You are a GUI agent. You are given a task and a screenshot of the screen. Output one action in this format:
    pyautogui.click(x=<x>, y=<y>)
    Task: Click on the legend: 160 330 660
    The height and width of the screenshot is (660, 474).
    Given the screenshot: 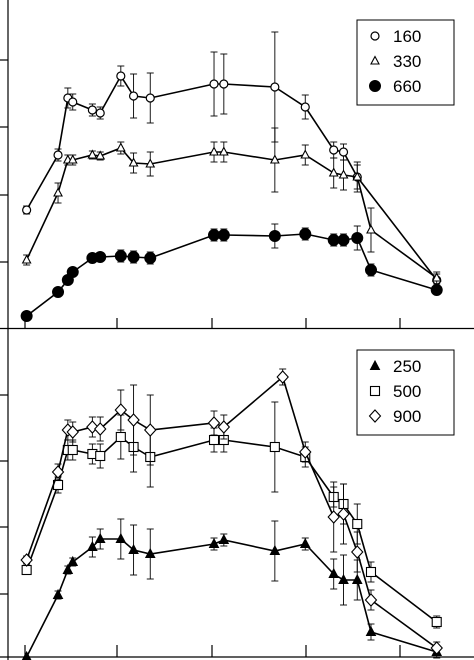 What is the action you would take?
    pyautogui.click(x=405, y=62)
    